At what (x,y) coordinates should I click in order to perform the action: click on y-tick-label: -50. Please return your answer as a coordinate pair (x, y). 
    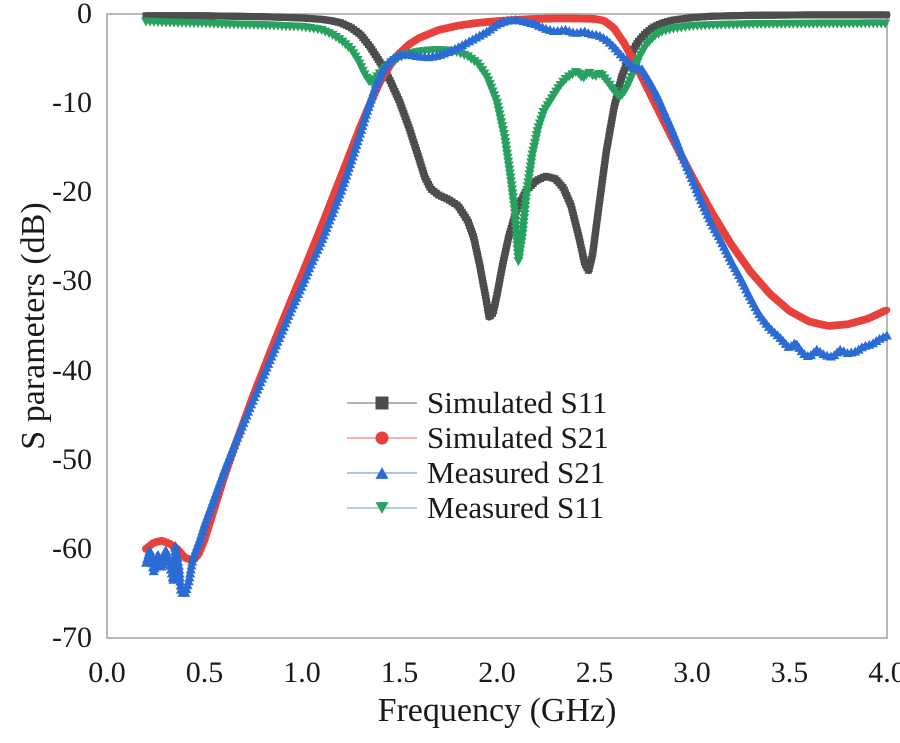
    Looking at the image, I should click on (72, 459).